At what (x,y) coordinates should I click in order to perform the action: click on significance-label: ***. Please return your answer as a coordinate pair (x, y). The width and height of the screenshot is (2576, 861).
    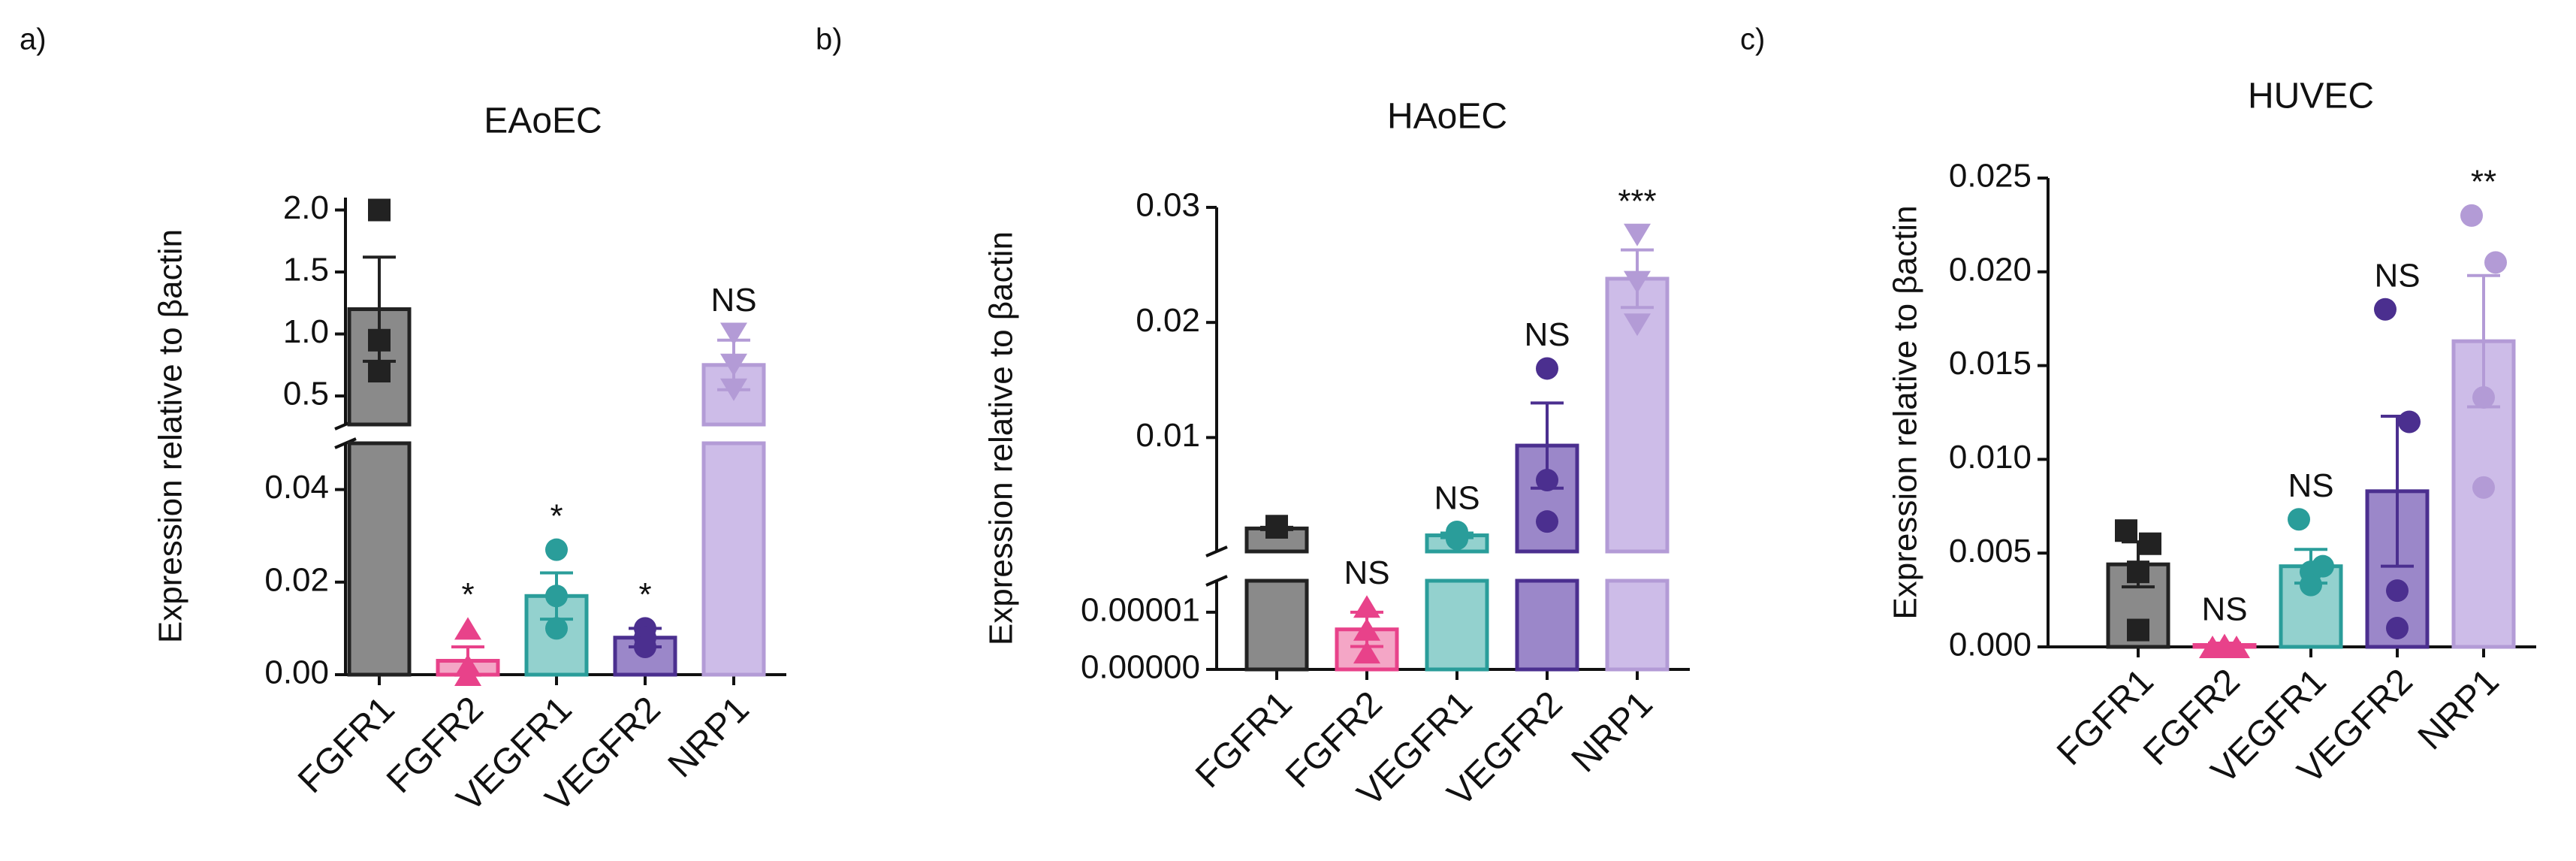
    Looking at the image, I should click on (1637, 201).